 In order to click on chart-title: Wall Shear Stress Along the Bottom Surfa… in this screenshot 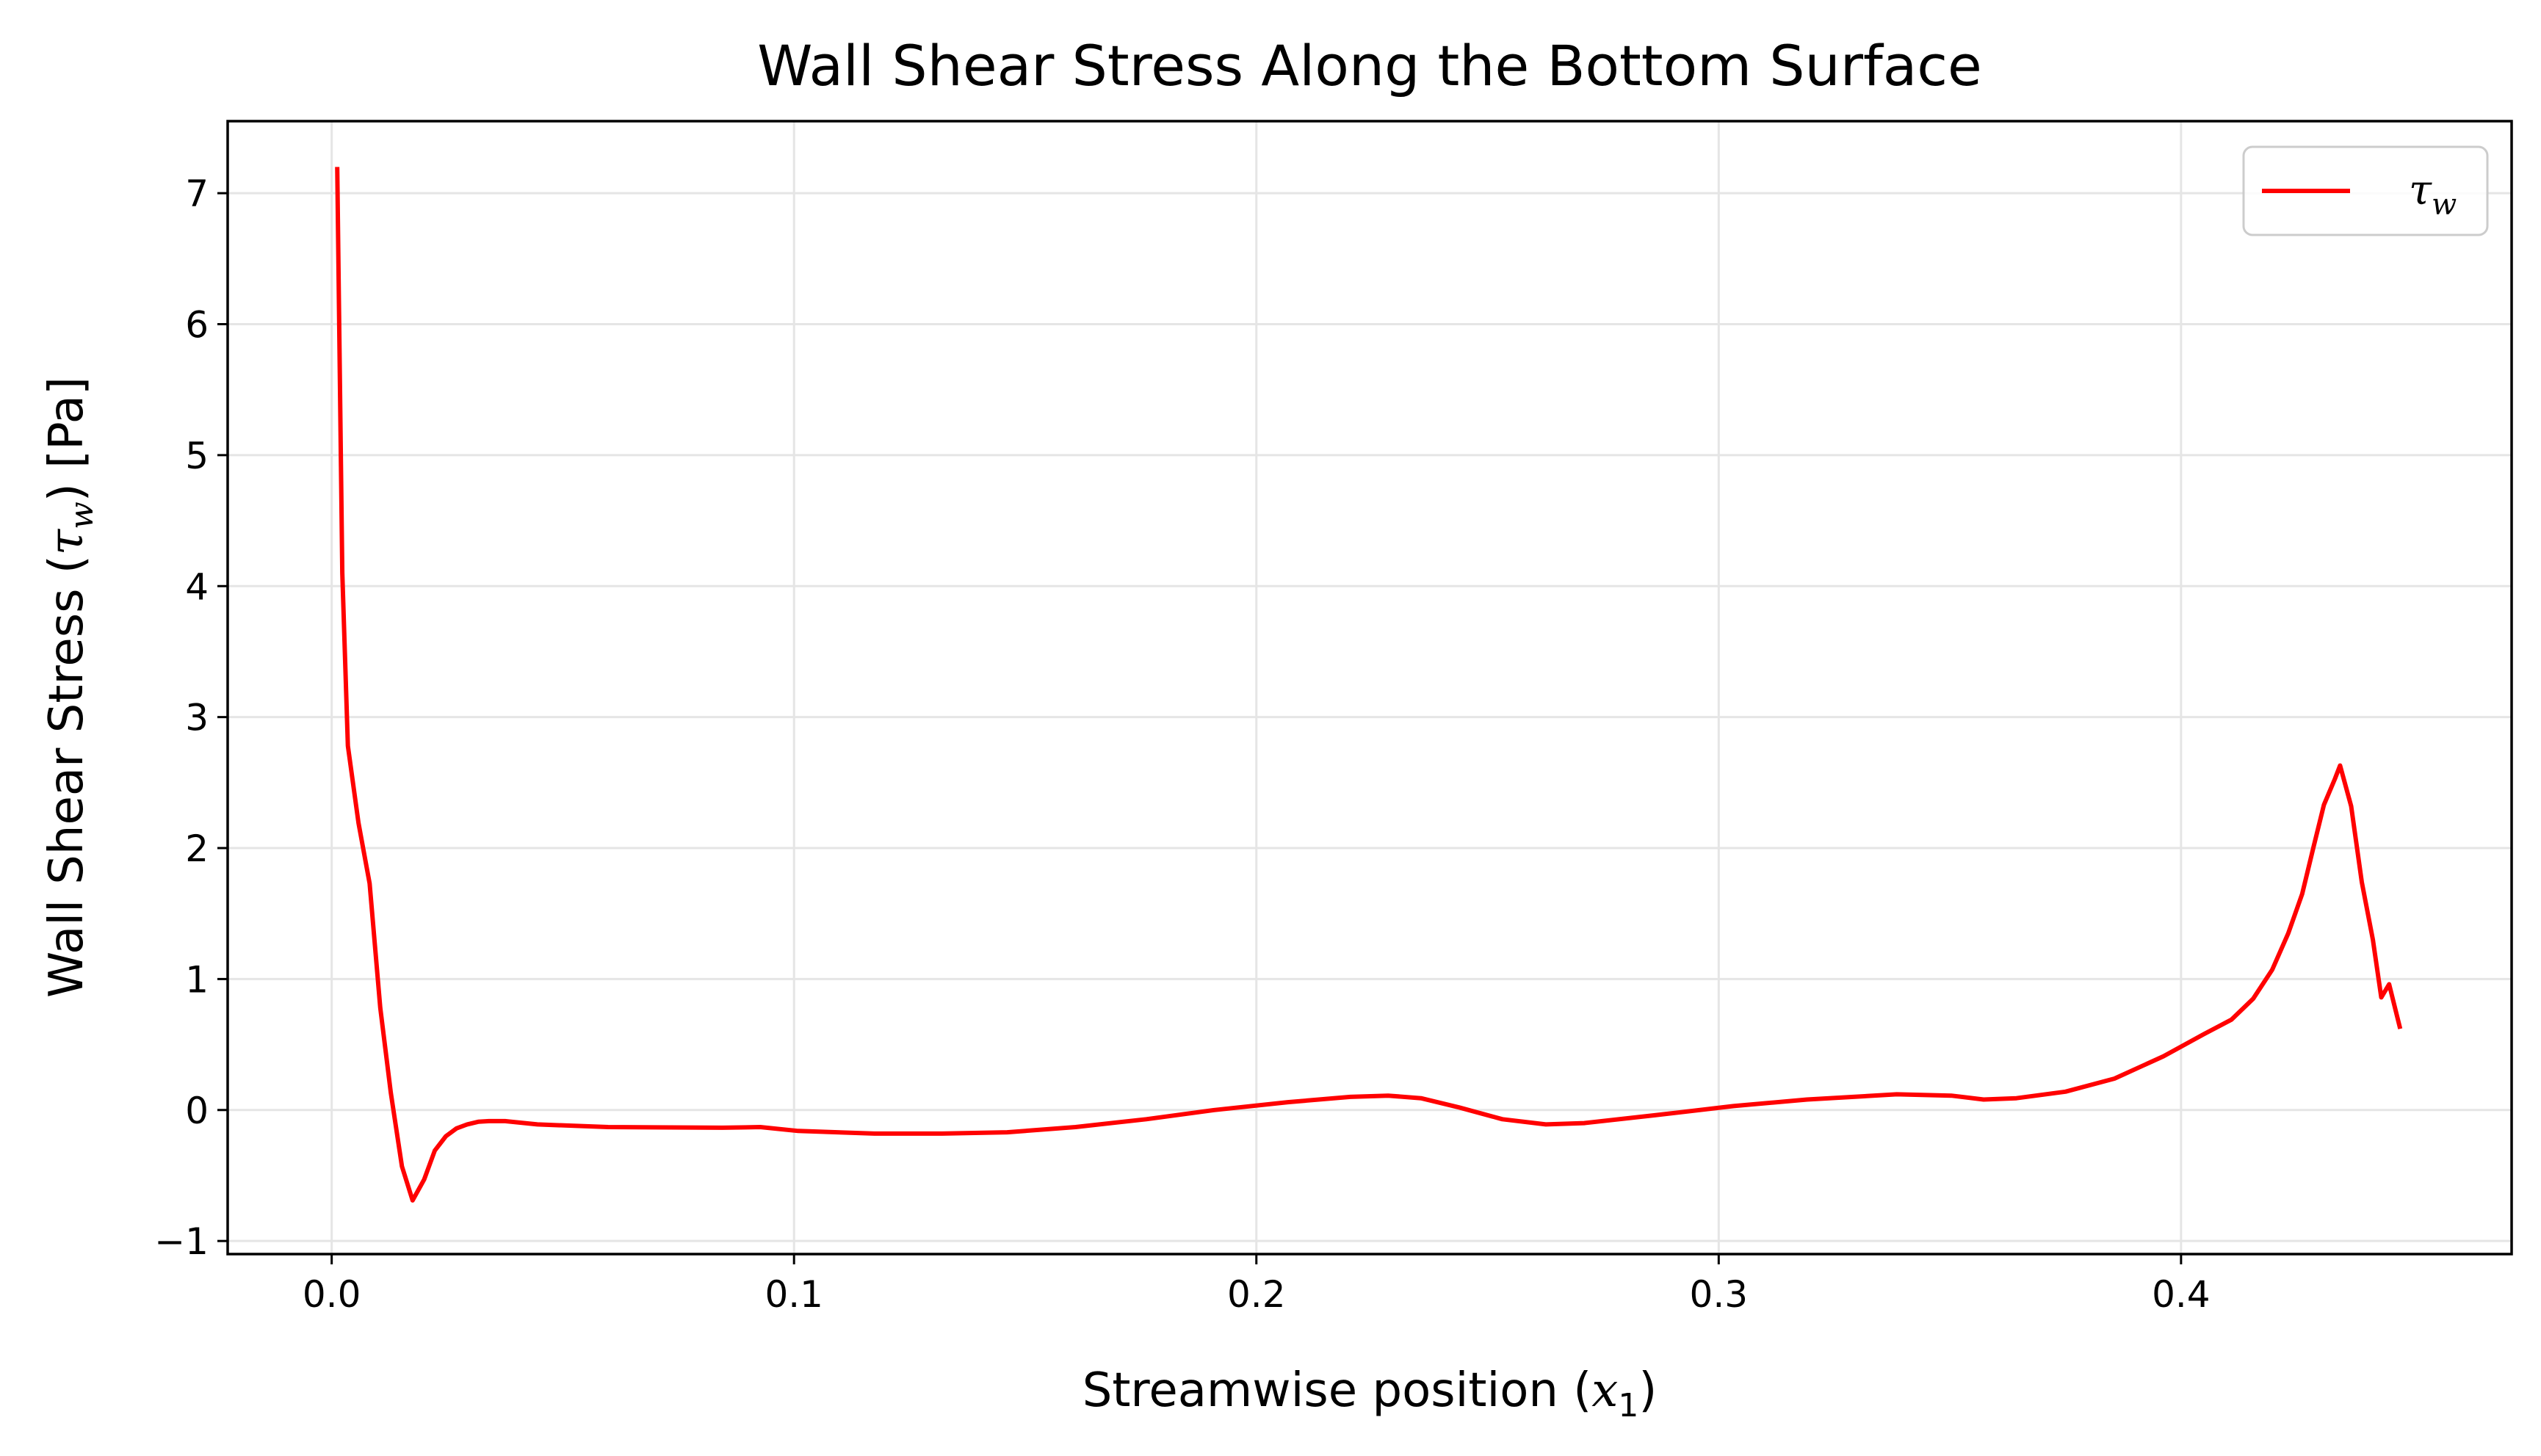, I will do `click(1369, 65)`.